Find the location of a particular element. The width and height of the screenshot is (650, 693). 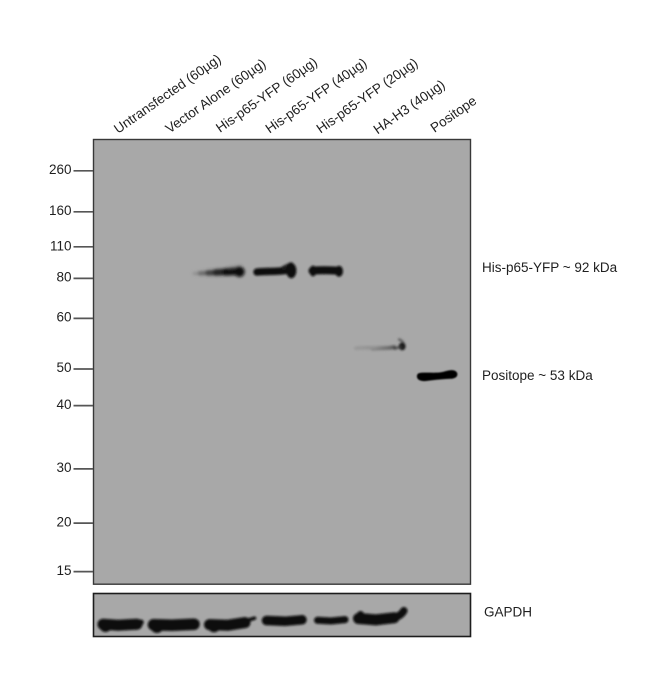

svg-text: 260 is located at coordinates (60, 169).